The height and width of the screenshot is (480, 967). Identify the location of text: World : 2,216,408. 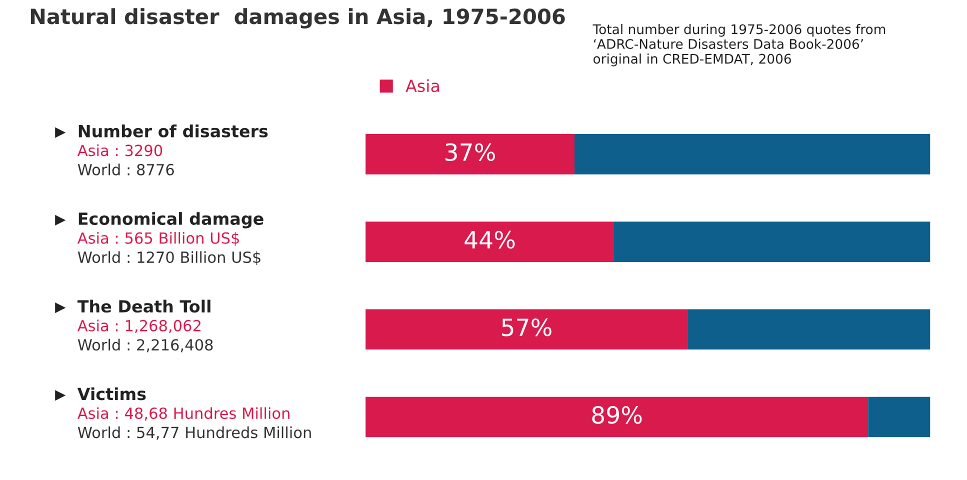
(145, 345).